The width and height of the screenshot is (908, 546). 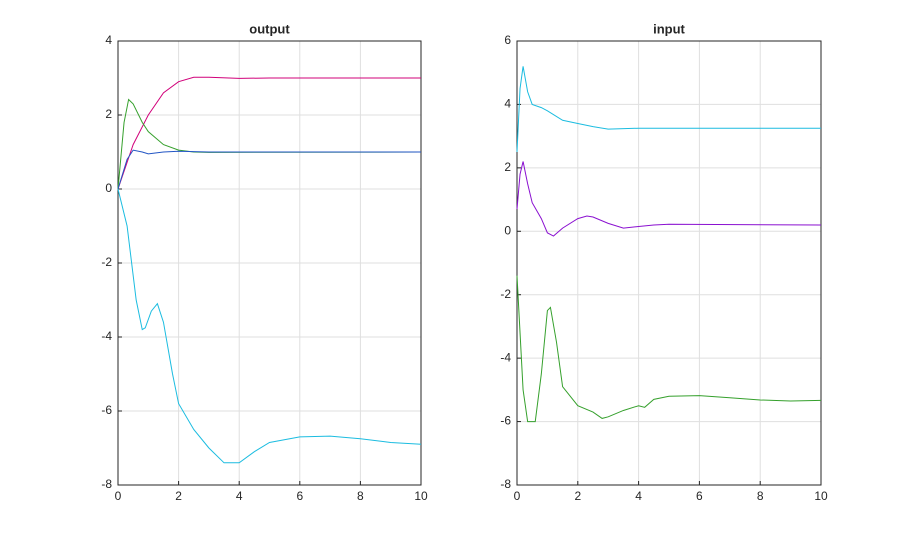 What do you see at coordinates (507, 40) in the screenshot?
I see `y-tick-label: 6` at bounding box center [507, 40].